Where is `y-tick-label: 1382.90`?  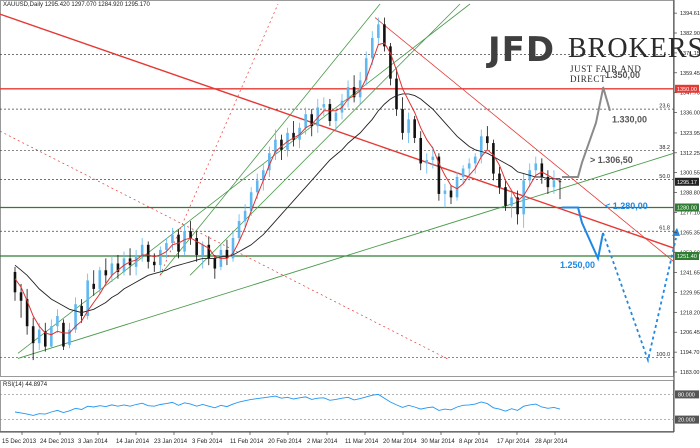
y-tick-label: 1382.90 is located at coordinates (690, 34).